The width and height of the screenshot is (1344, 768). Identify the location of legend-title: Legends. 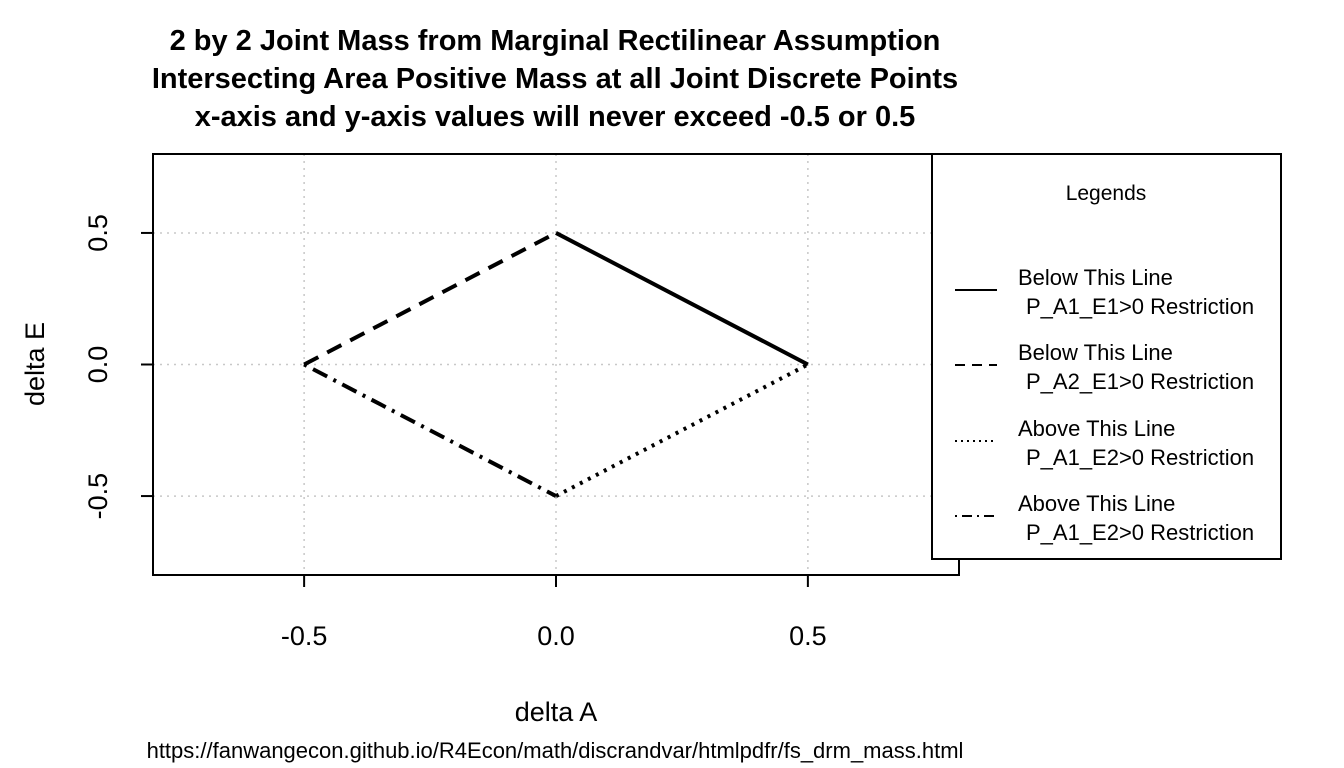
(1106, 193).